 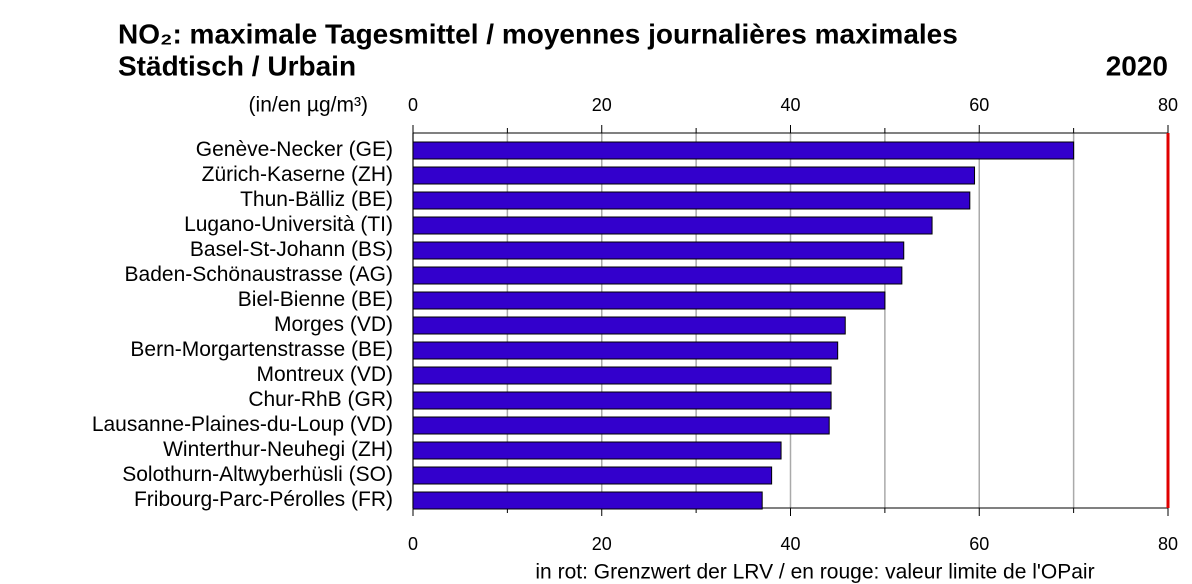 I want to click on y-tick-label: Biel-Bienne (BE), so click(x=315, y=299).